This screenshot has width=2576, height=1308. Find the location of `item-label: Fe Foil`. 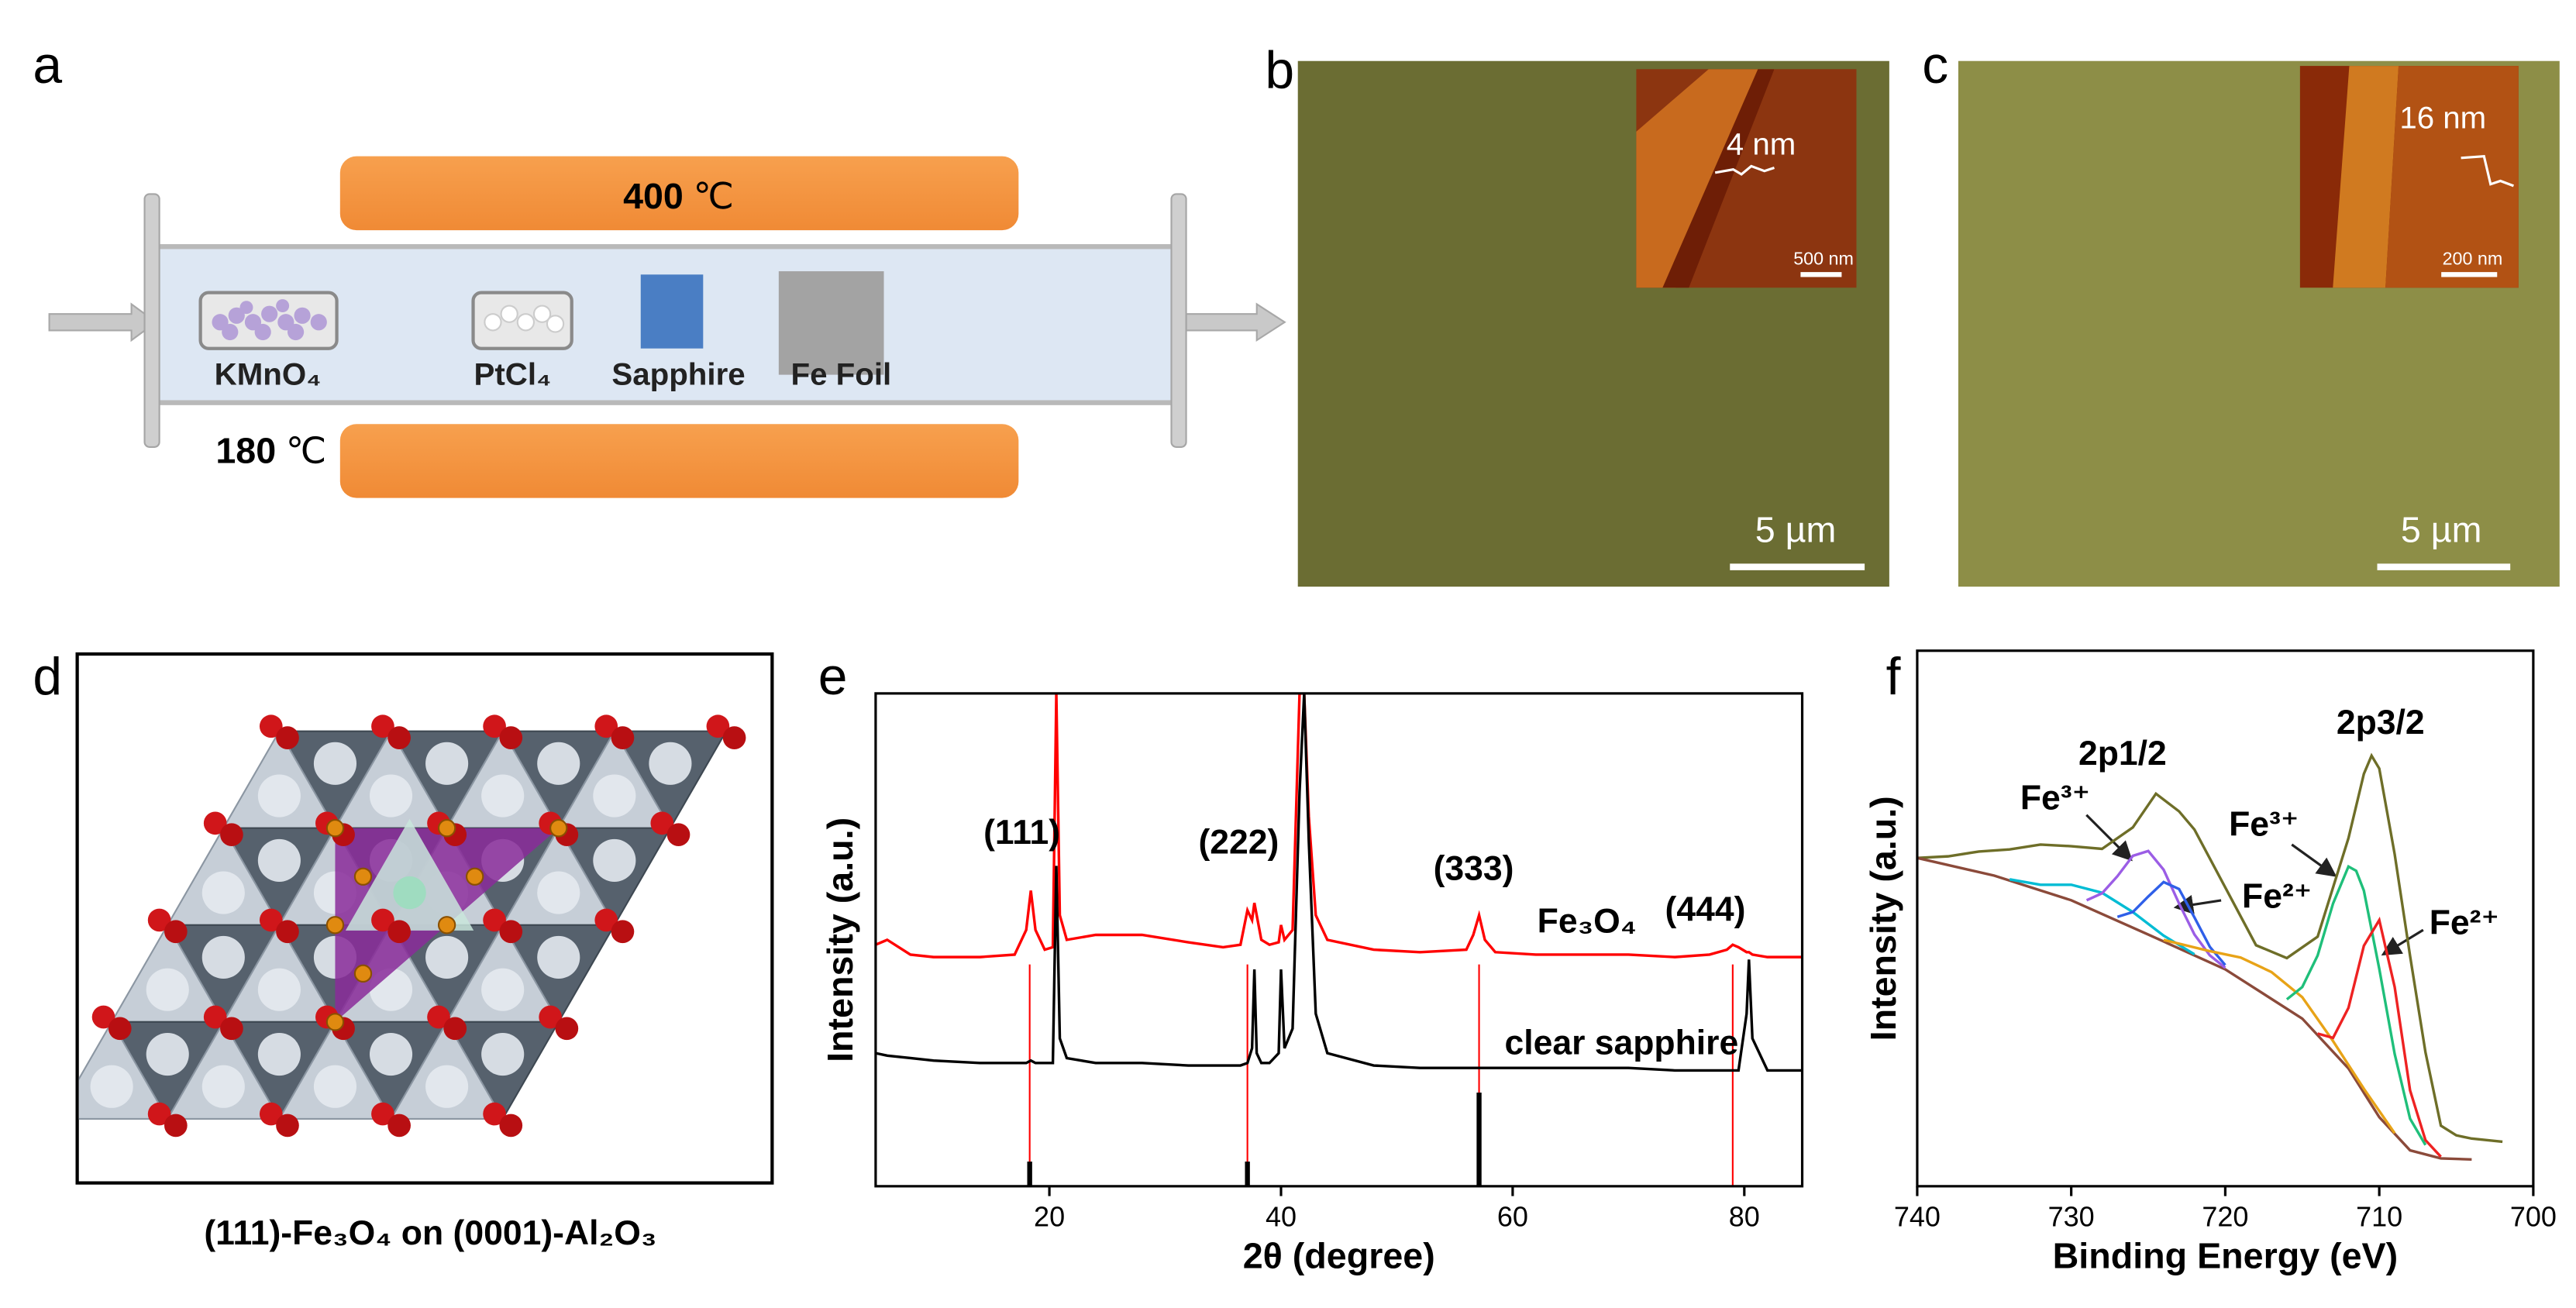

item-label: Fe Foil is located at coordinates (841, 373).